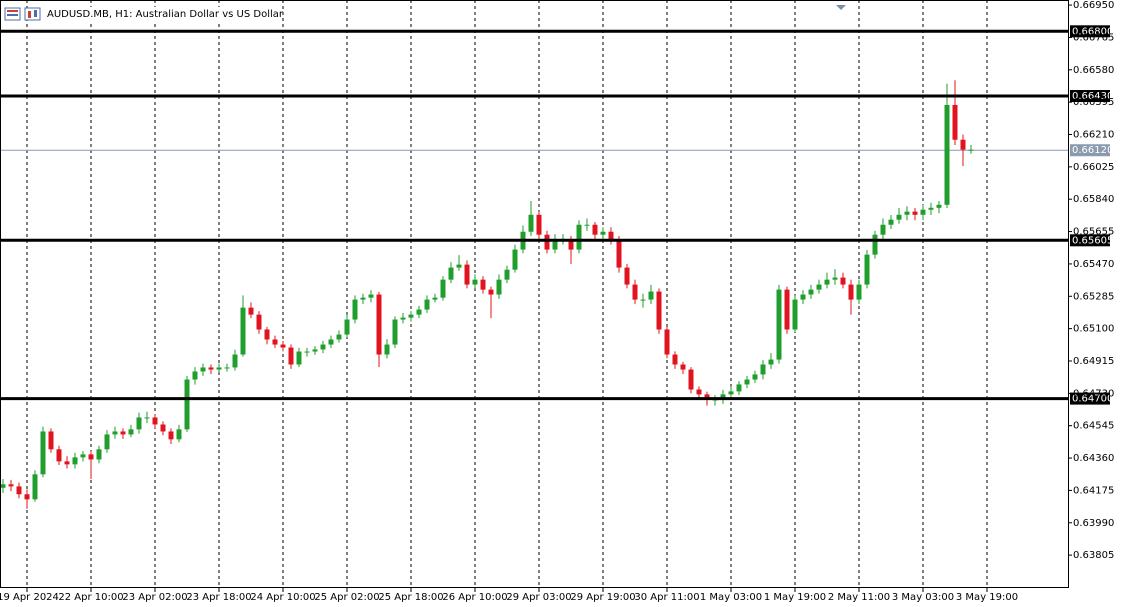 This screenshot has height=607, width=1123. I want to click on y-tick-label: 0.65285, so click(1093, 296).